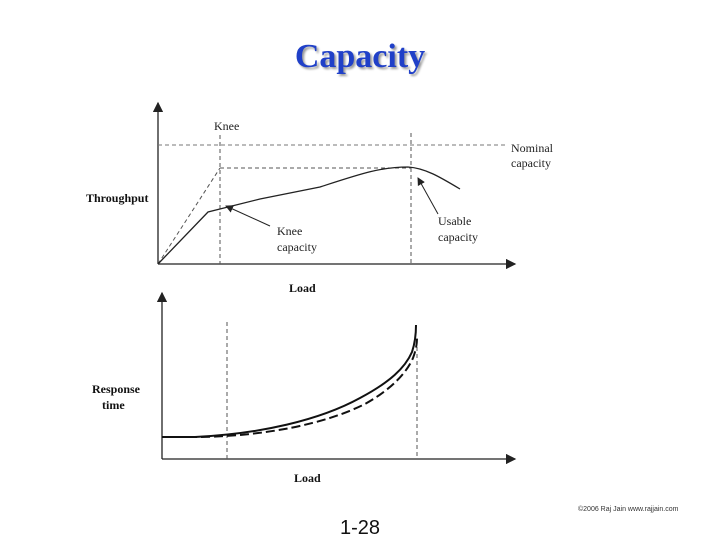 The width and height of the screenshot is (720, 540). I want to click on nominal-capacity-label-line1: Nominal, so click(532, 148).